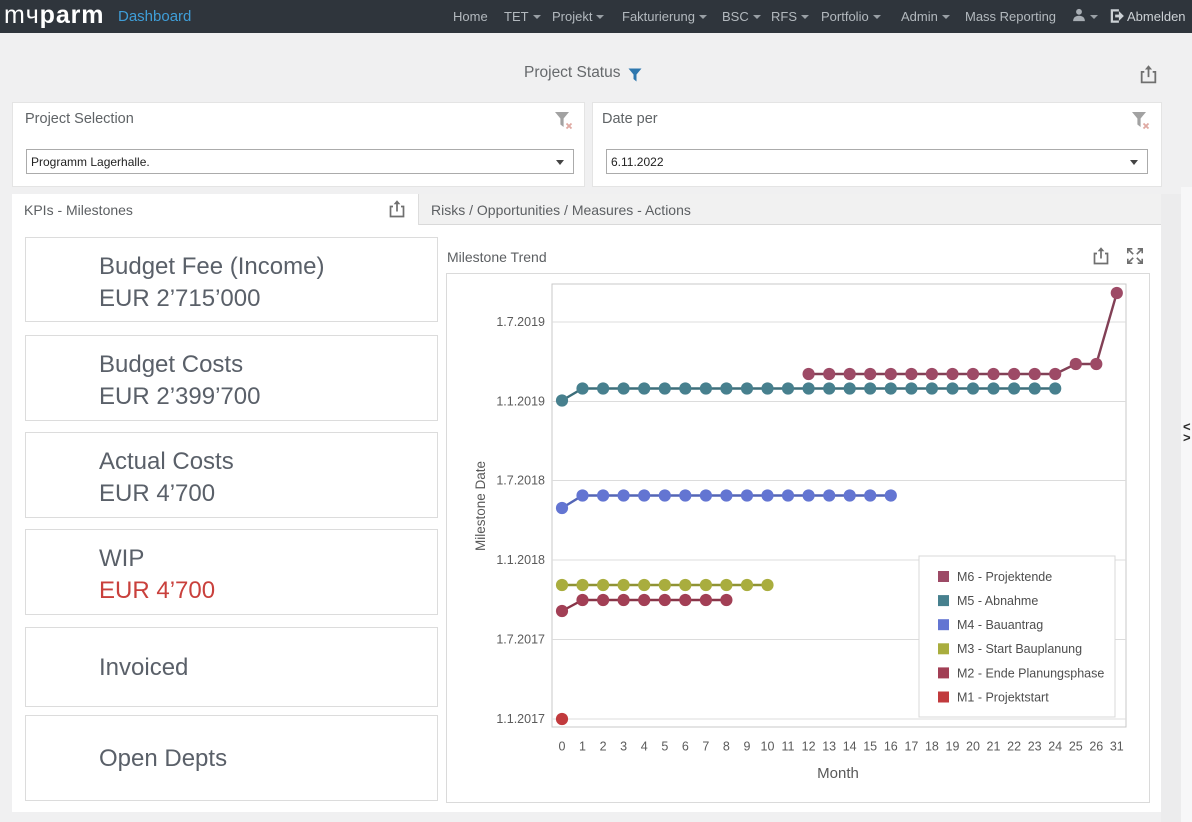  What do you see at coordinates (850, 747) in the screenshot?
I see `svg-text: 14` at bounding box center [850, 747].